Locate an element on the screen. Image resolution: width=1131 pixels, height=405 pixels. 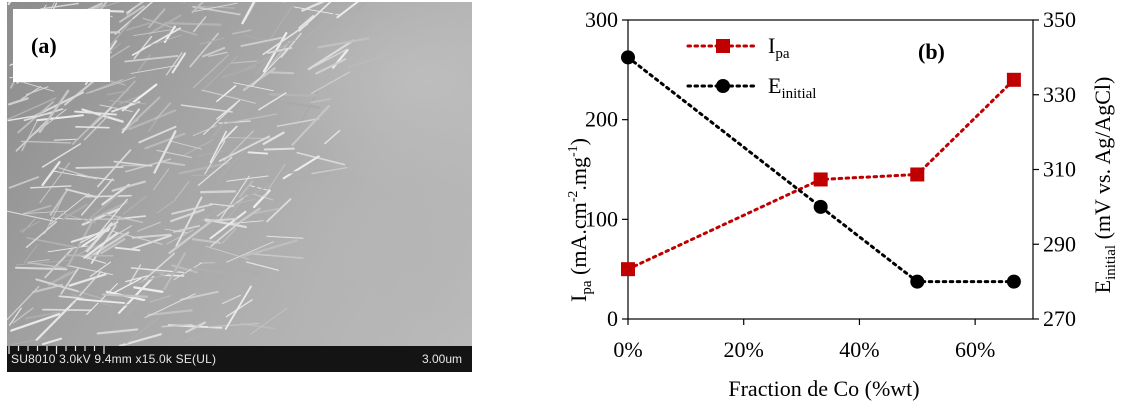
legend-label-0: Ipa is located at coordinates (779, 47).